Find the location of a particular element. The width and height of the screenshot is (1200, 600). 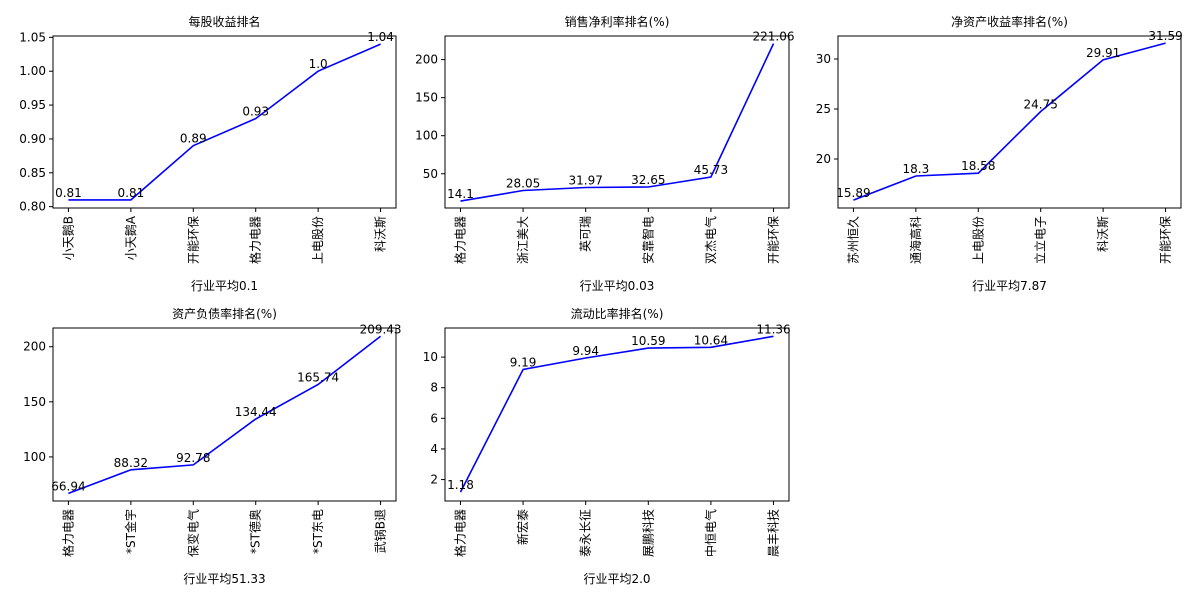

data-label: 221.06 is located at coordinates (774, 37).